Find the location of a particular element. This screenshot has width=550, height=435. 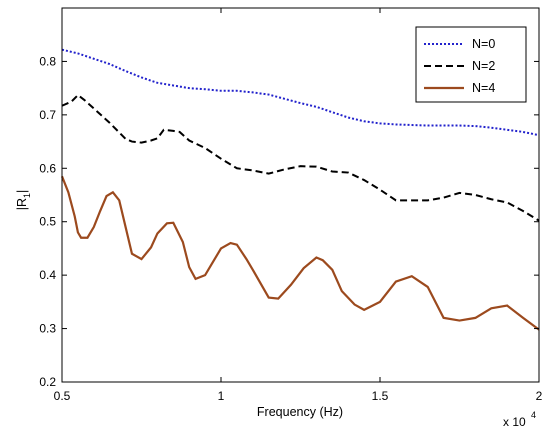

x-multiplier-base: x 10 is located at coordinates (514, 422).